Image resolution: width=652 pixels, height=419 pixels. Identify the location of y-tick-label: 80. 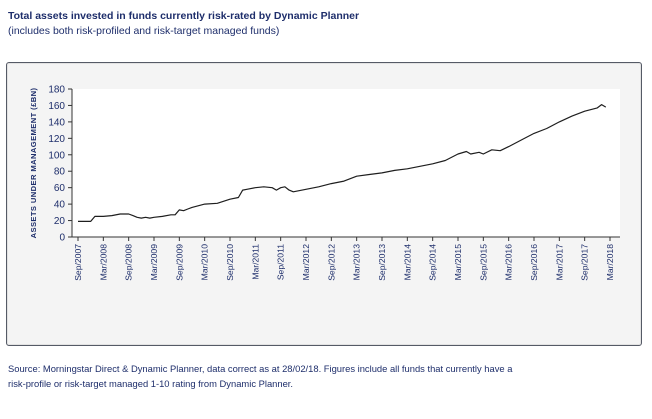
(60, 172).